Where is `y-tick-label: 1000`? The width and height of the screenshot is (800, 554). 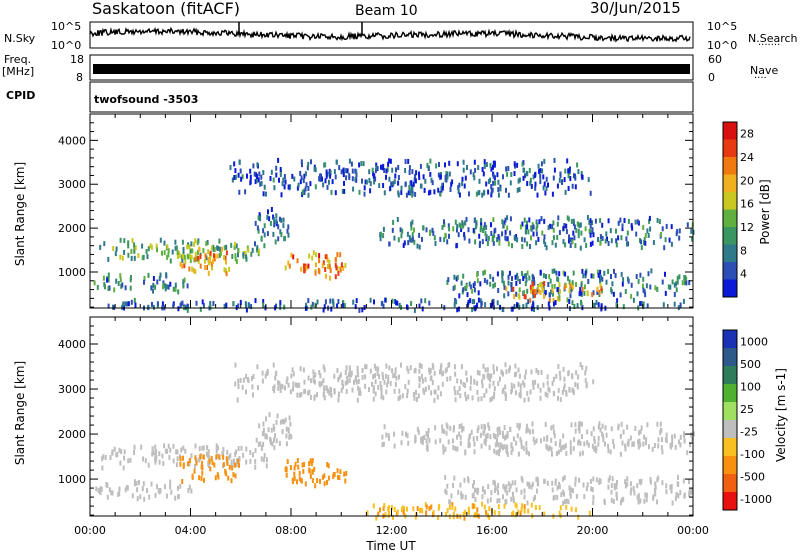
y-tick-label: 1000 is located at coordinates (72, 479).